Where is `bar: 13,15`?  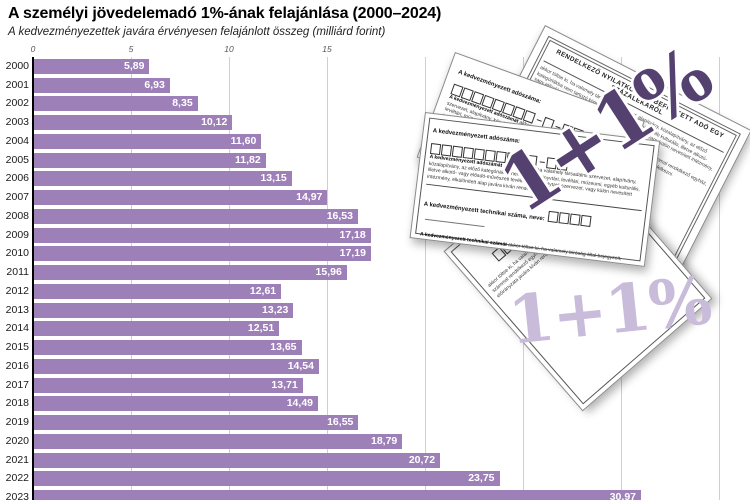 bar: 13,15 is located at coordinates (163, 179).